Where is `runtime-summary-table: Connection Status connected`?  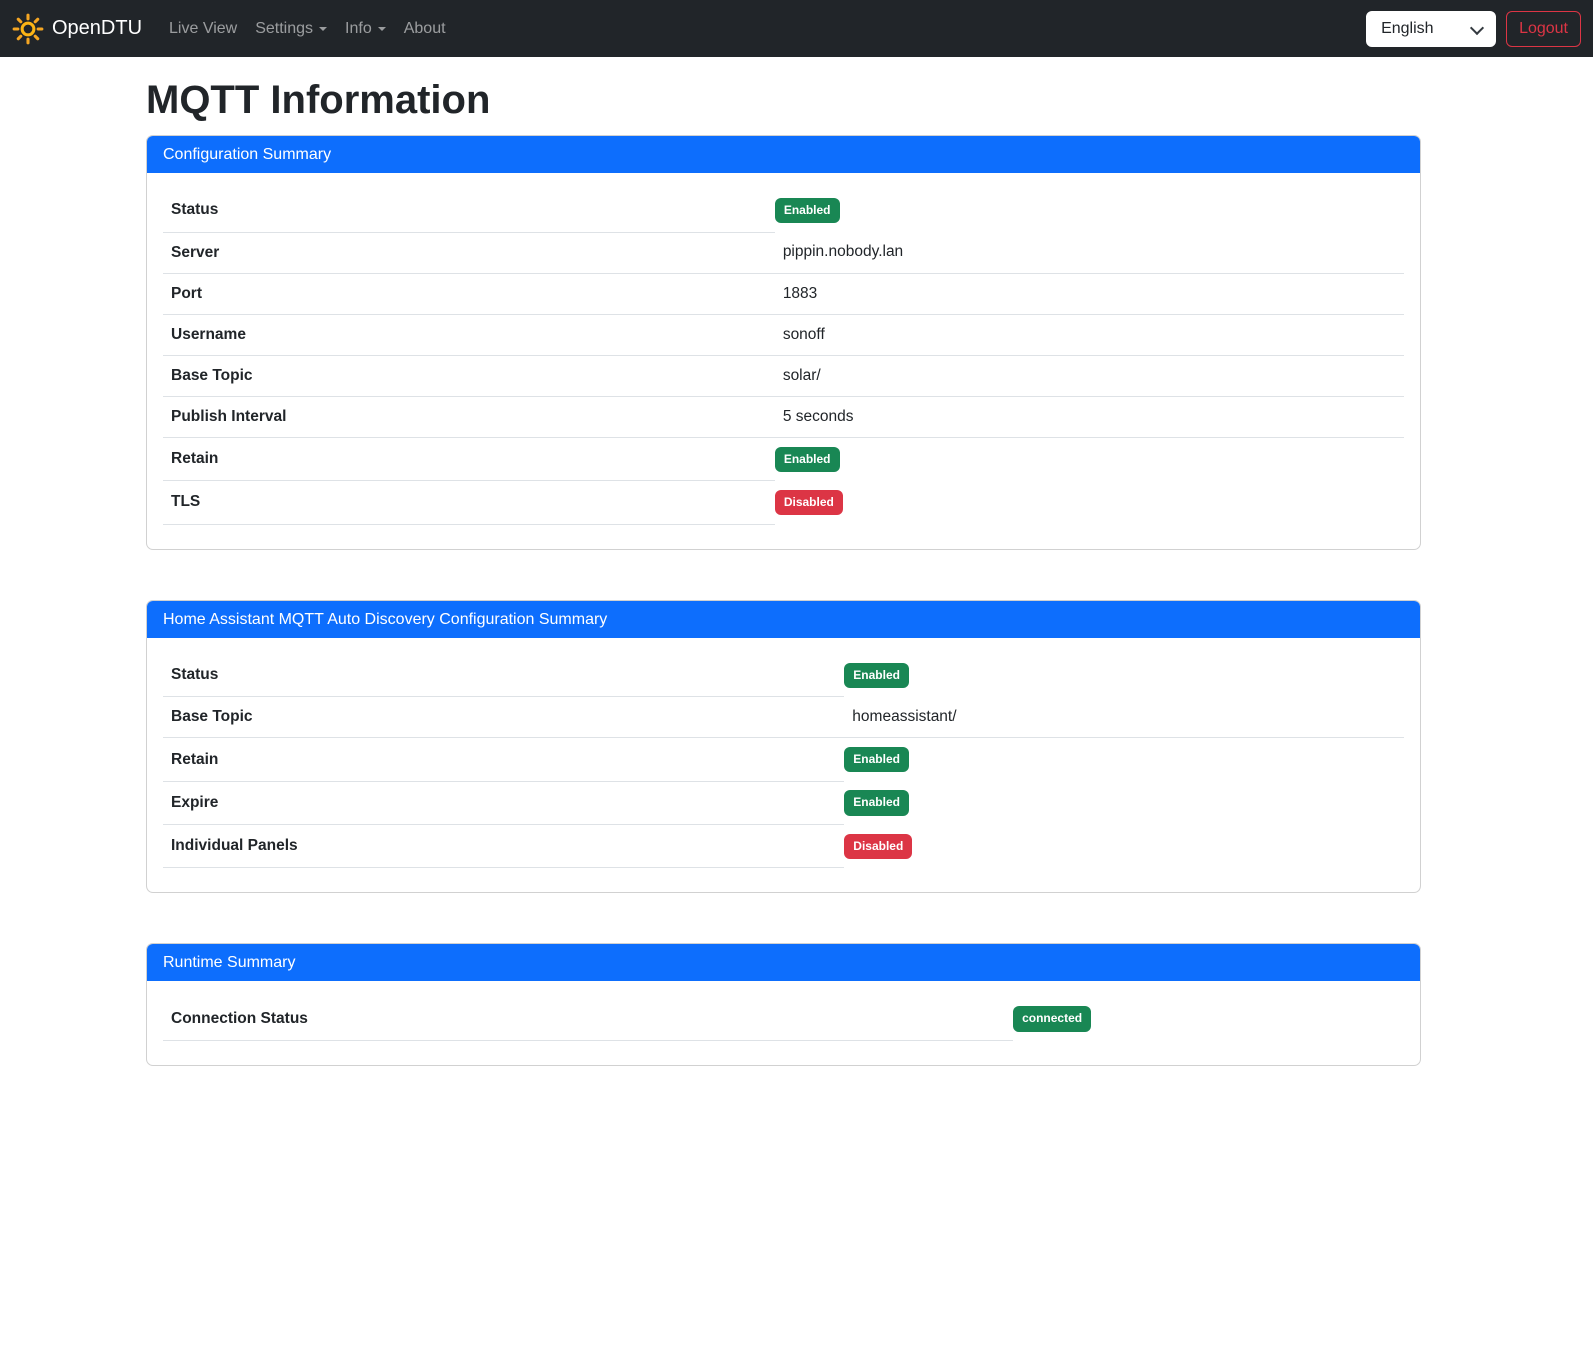
runtime-summary-table: Connection Status connected is located at coordinates (783, 1019).